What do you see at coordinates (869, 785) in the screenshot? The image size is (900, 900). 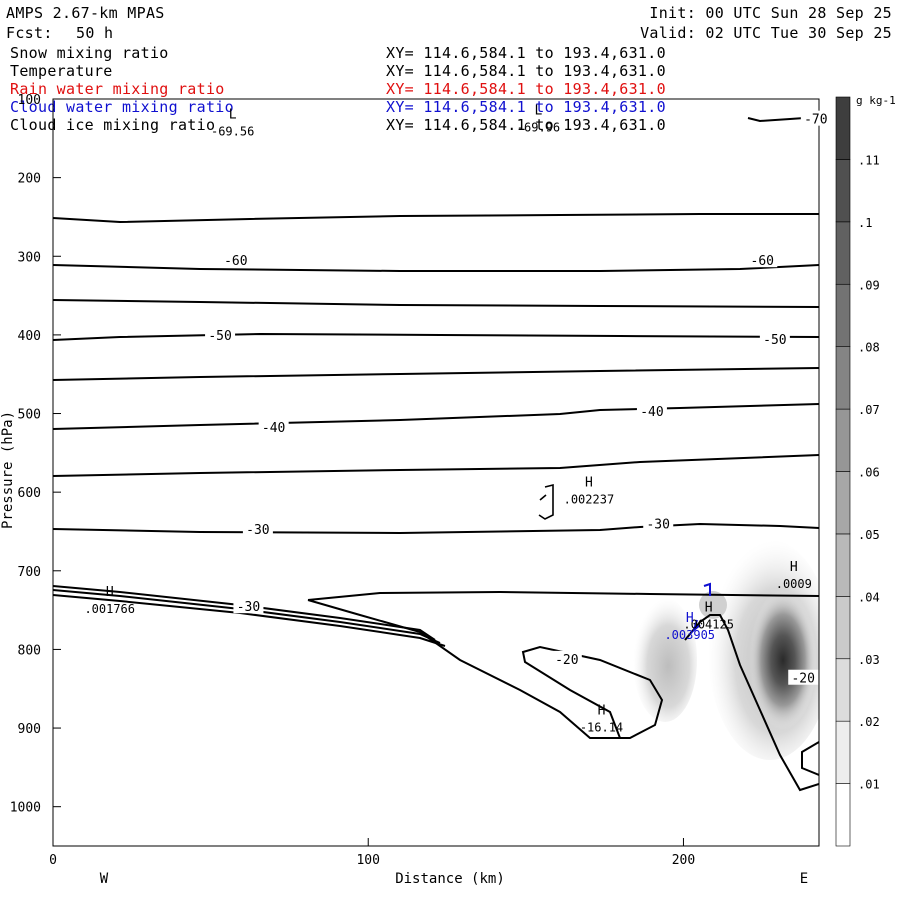 I see `colorbar-label-0: .01` at bounding box center [869, 785].